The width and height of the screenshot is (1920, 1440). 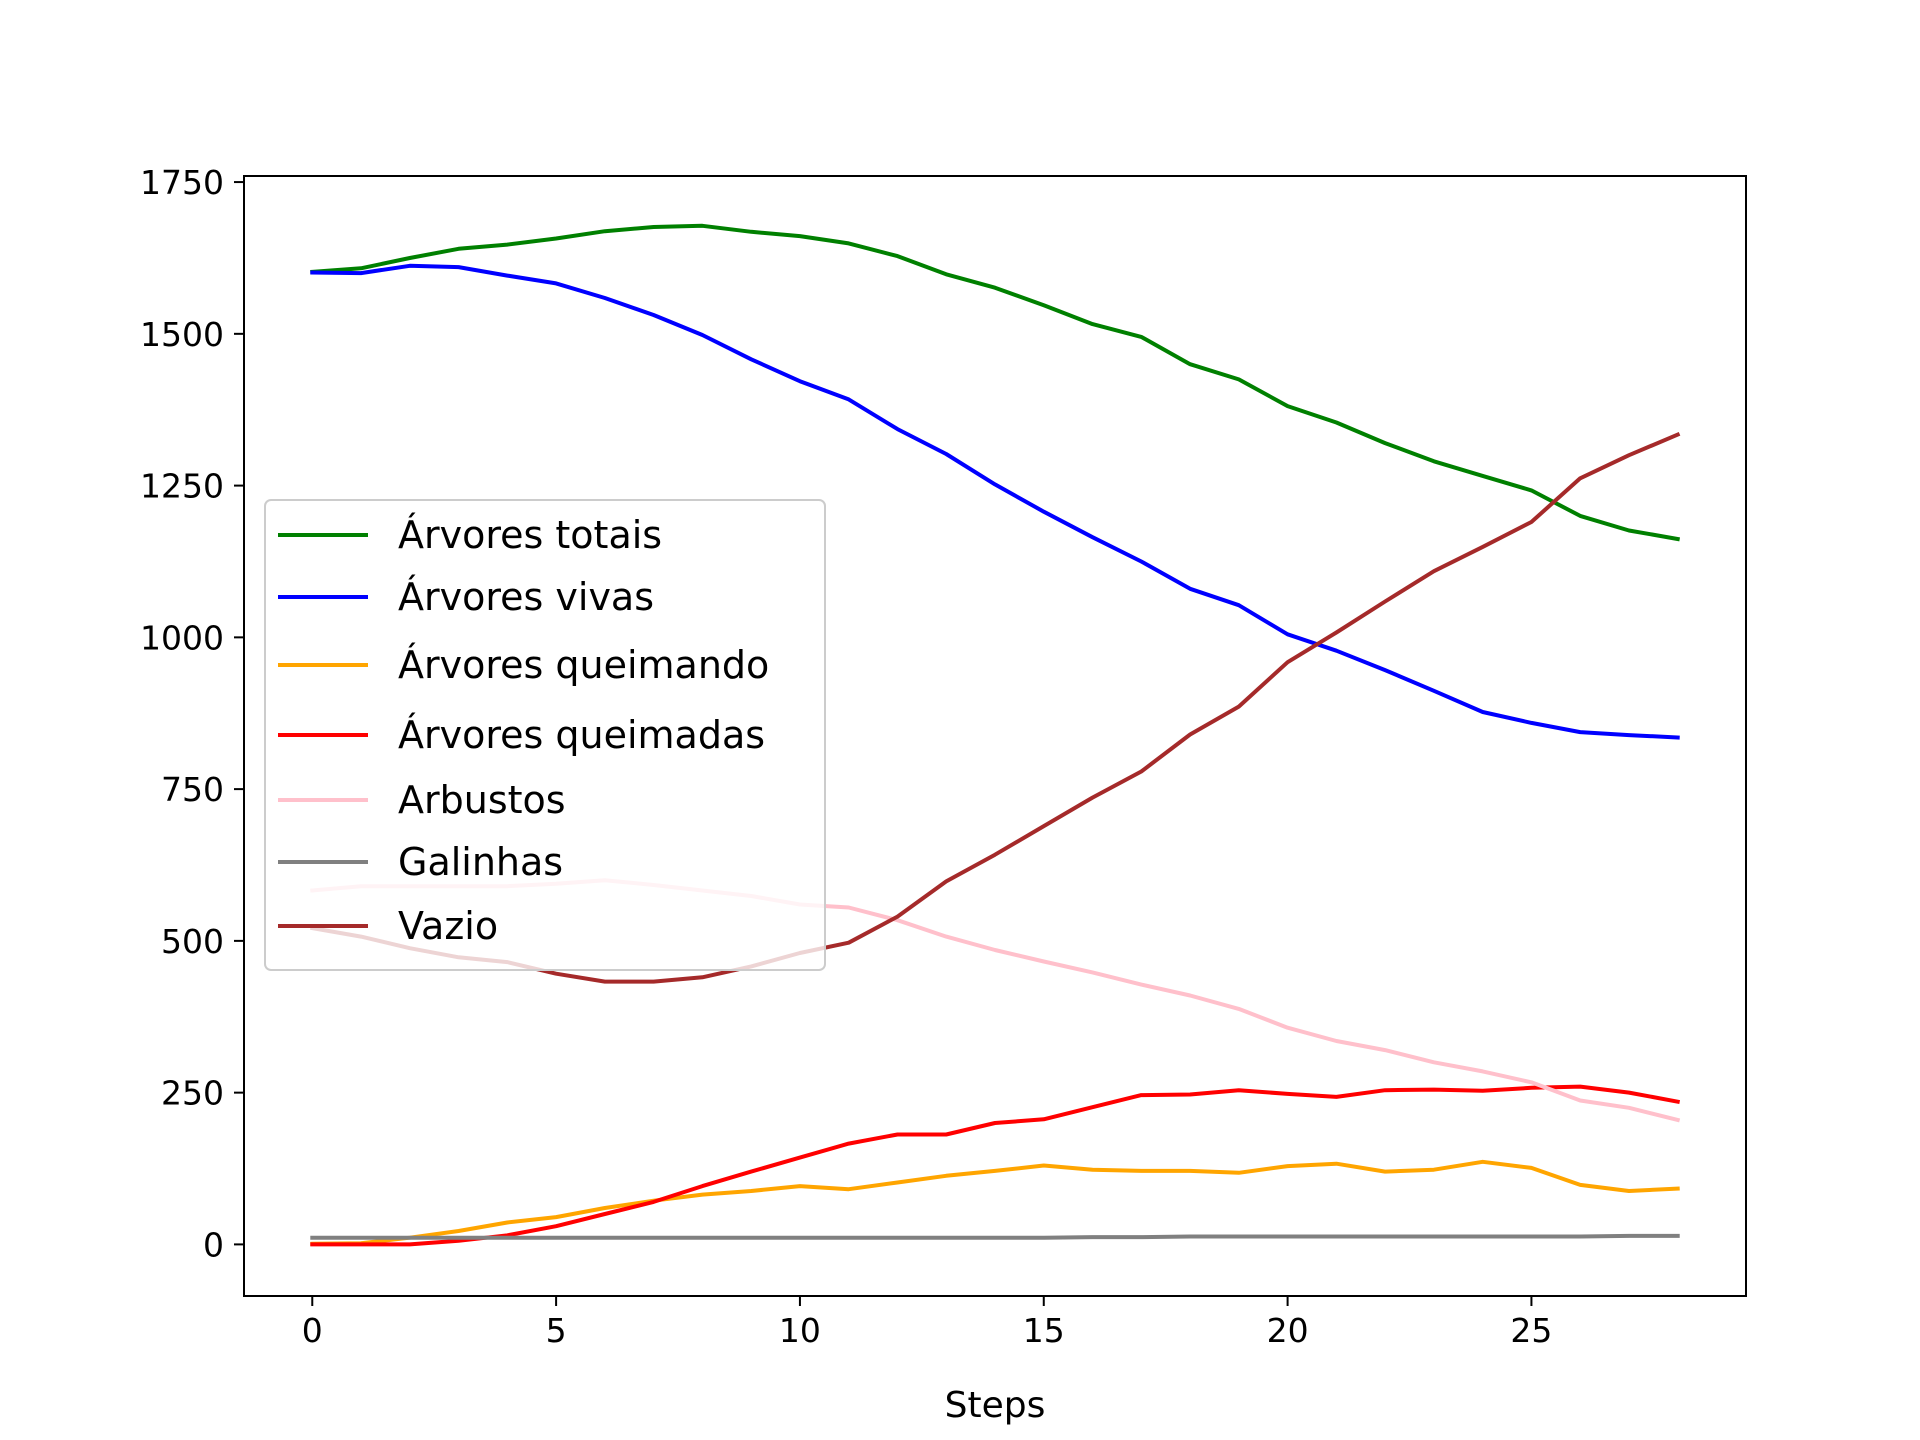 I want to click on legend-label-arvores-queimando: Árvores queimando, so click(x=583, y=665).